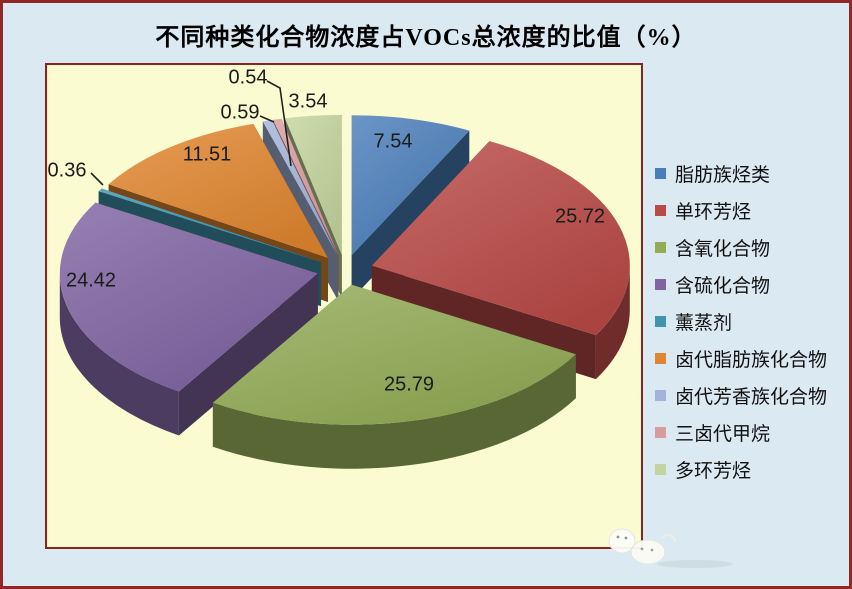 This screenshot has width=852, height=589. What do you see at coordinates (704, 323) in the screenshot?
I see `legend-label: 薰蒸剂` at bounding box center [704, 323].